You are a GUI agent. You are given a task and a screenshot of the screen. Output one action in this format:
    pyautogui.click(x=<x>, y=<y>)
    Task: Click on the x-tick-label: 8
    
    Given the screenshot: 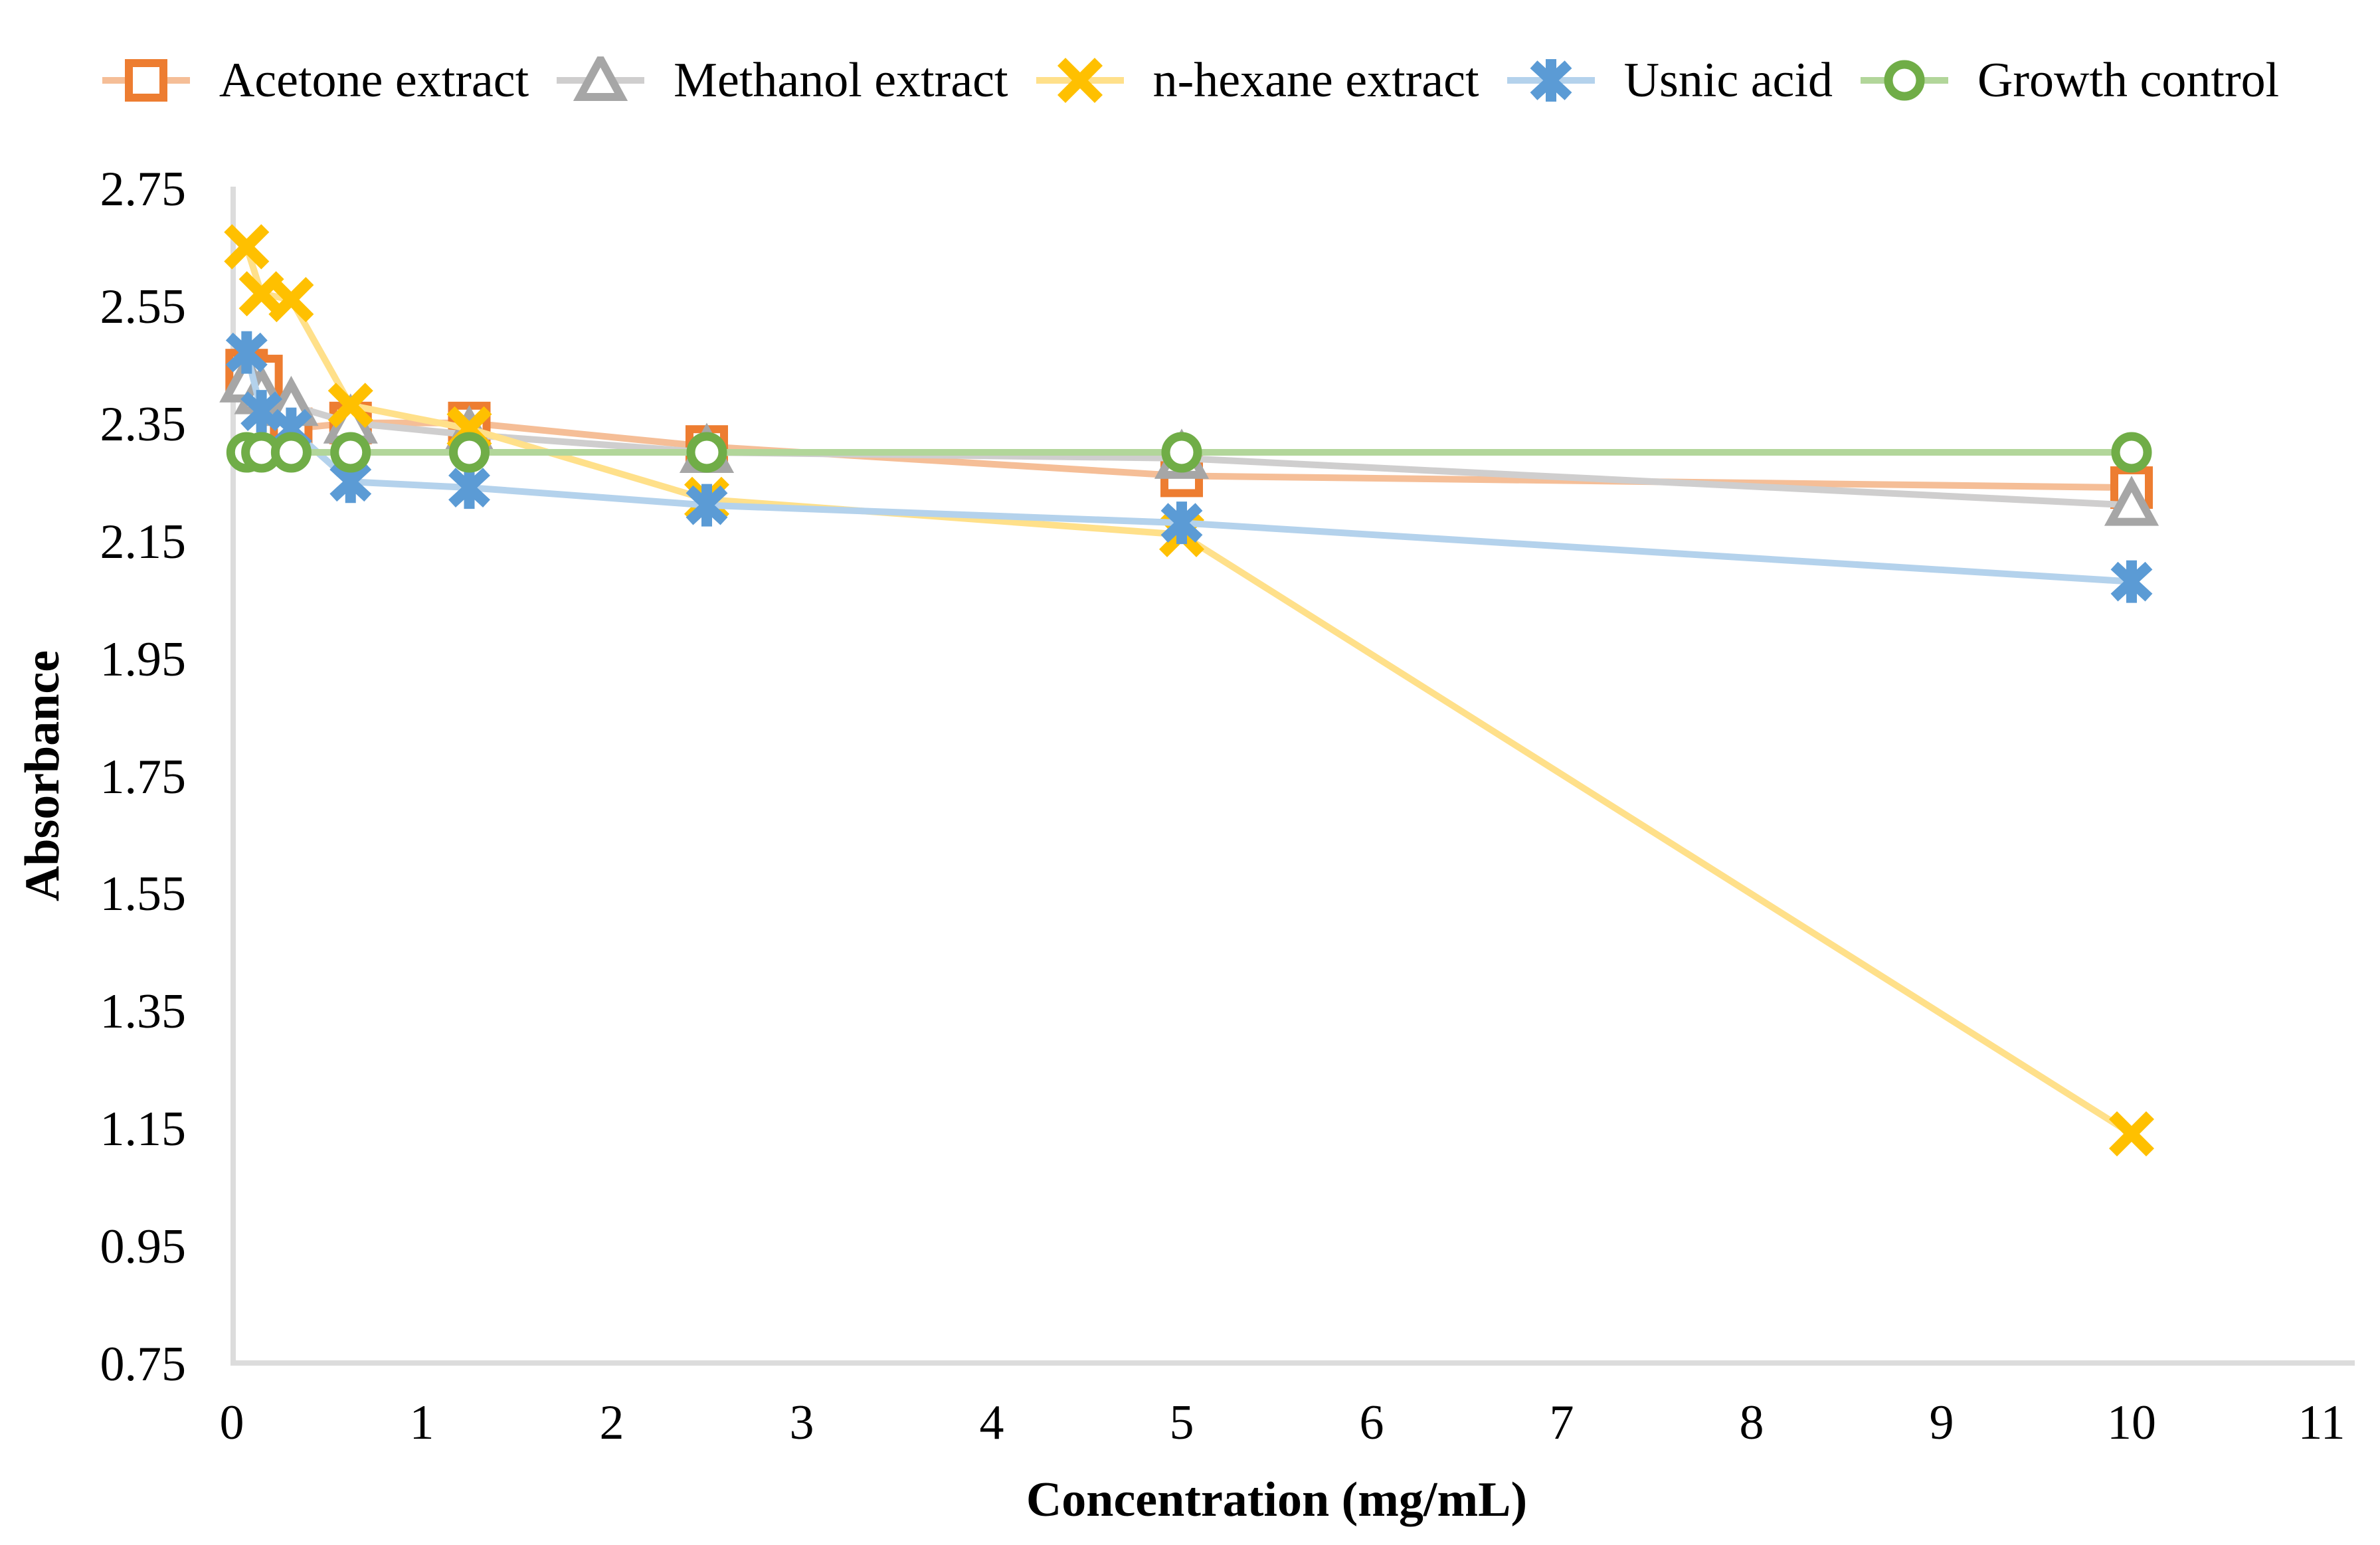 What is the action you would take?
    pyautogui.click(x=1752, y=1423)
    